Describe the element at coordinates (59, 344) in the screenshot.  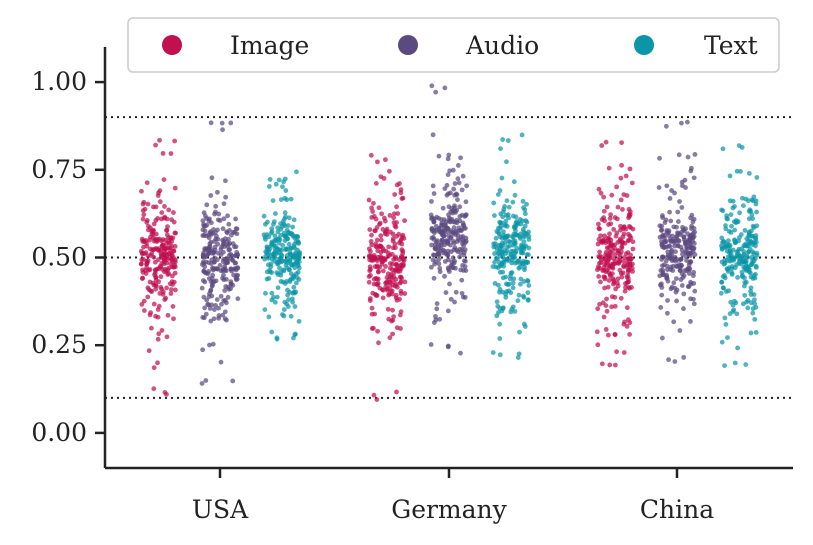
I see `y-tick-label: 0.25` at that location.